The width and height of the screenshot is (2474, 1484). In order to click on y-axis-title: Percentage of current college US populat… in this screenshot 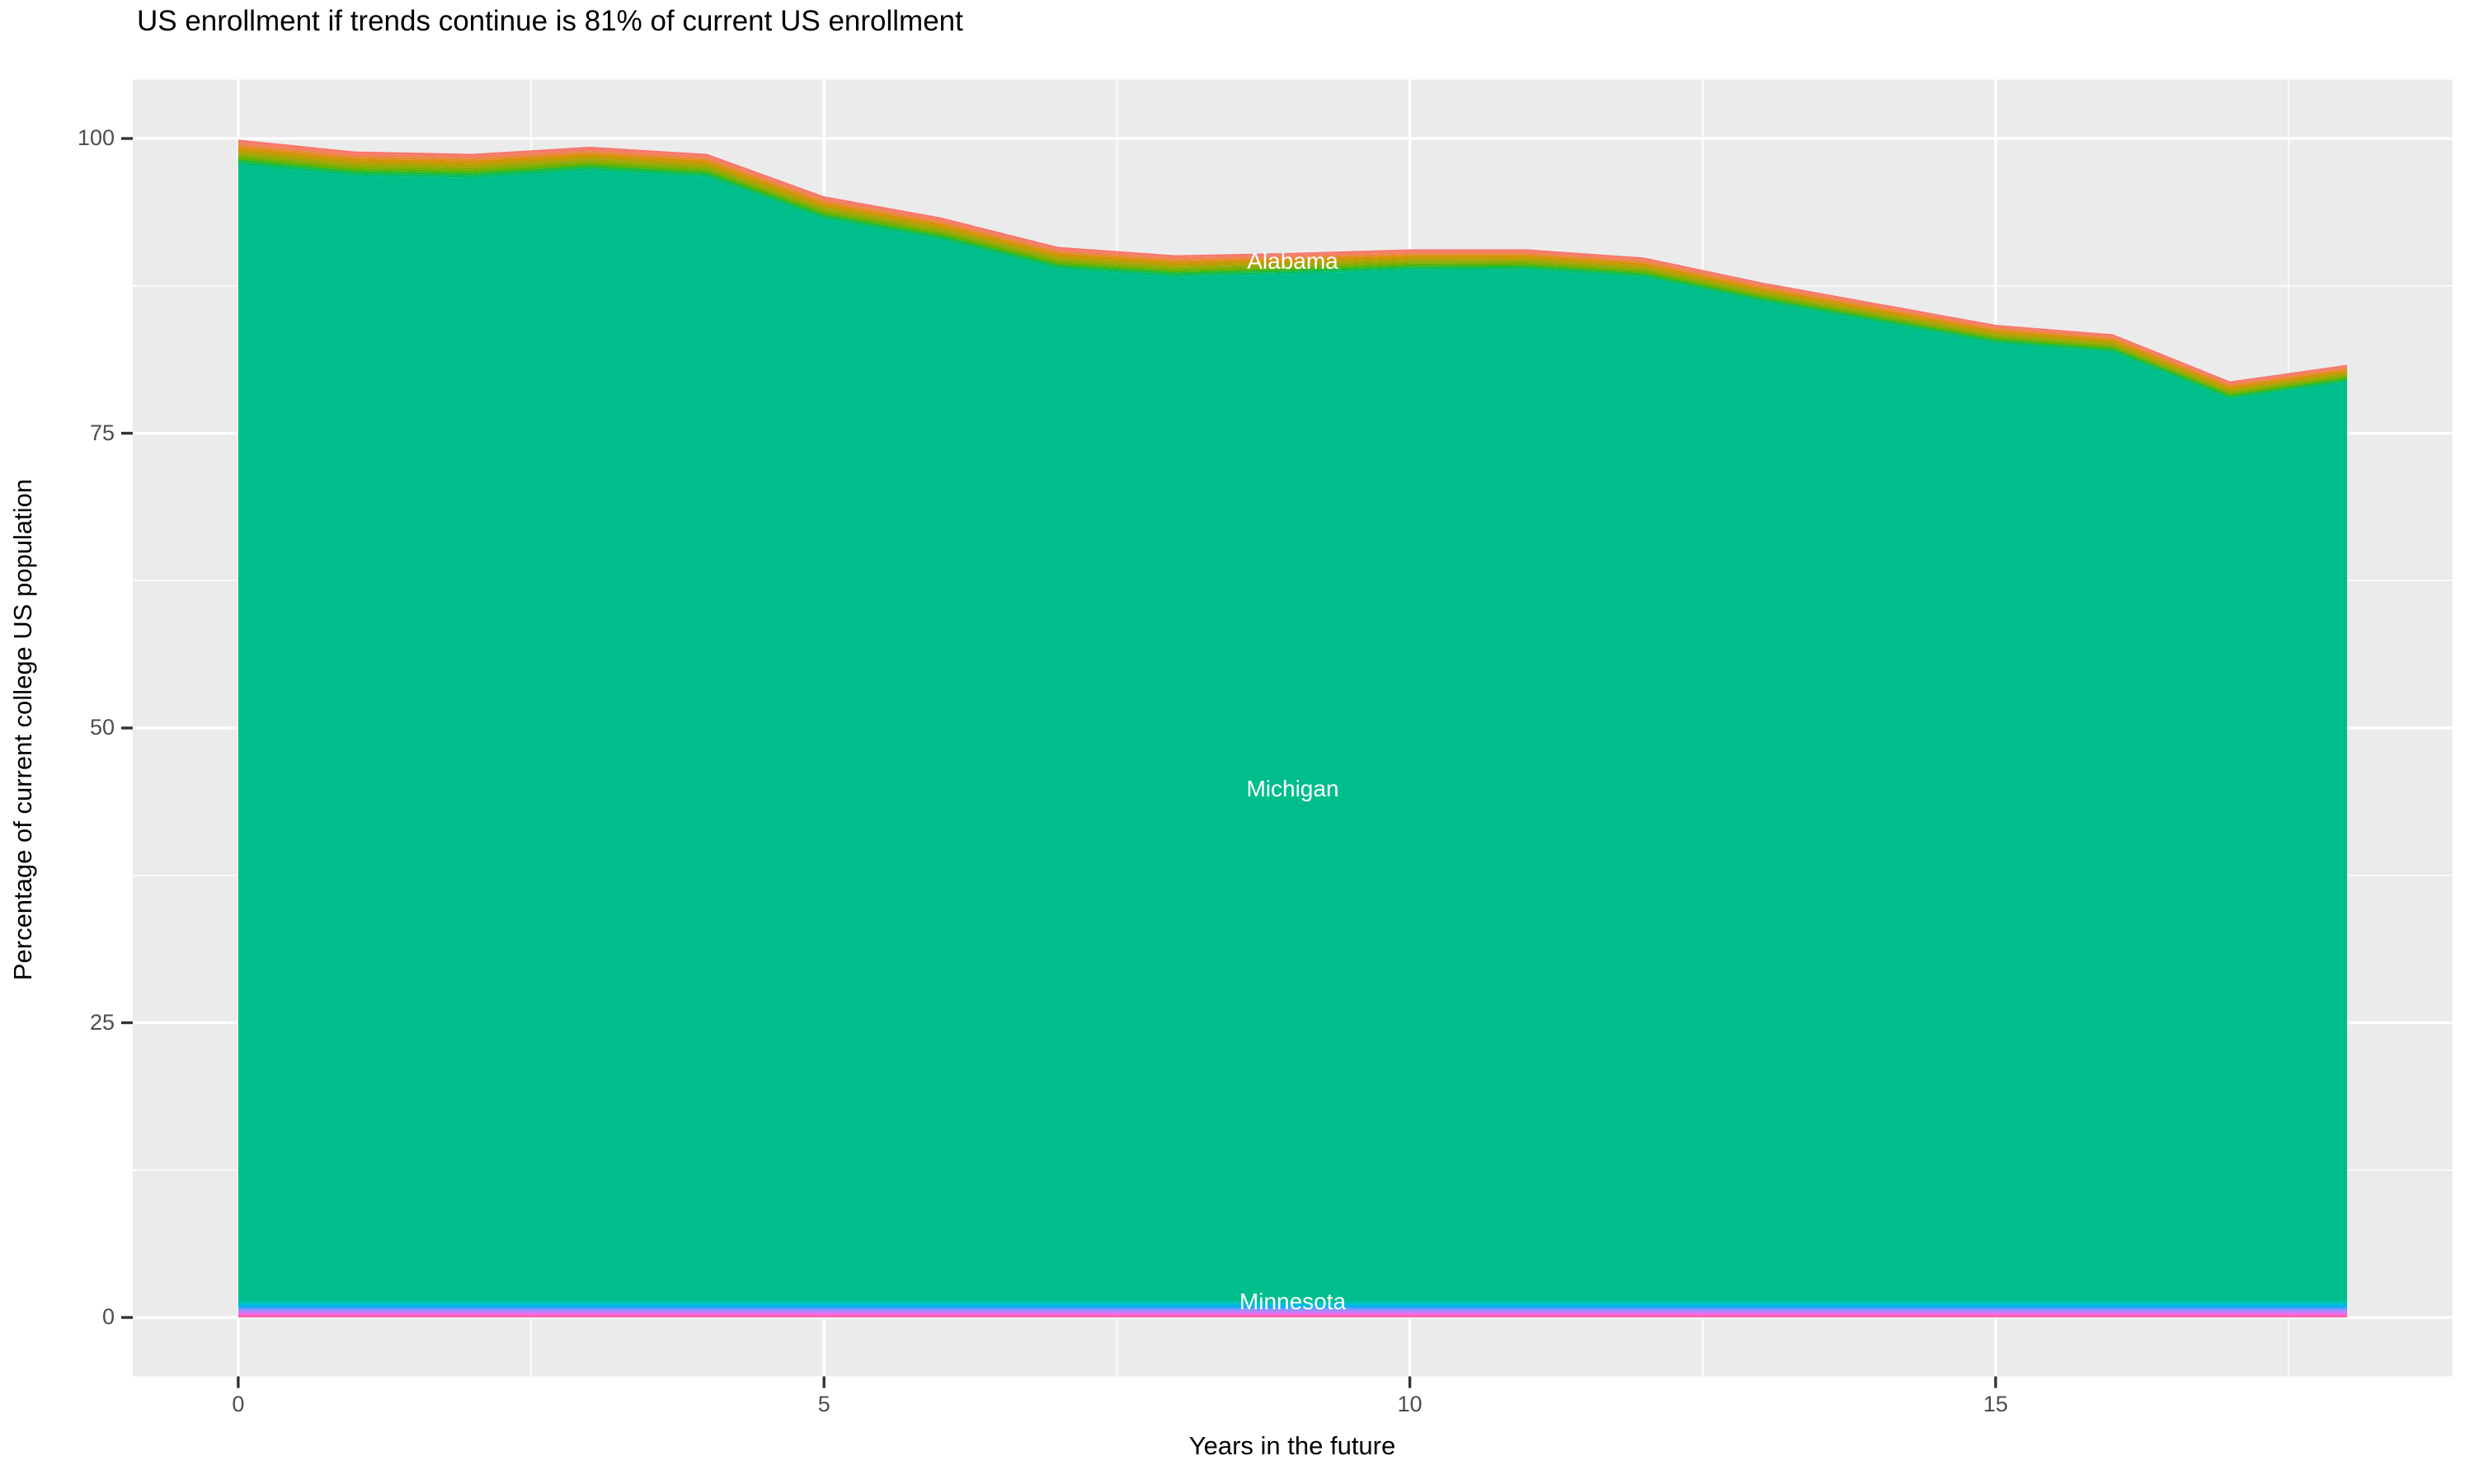, I will do `click(22, 729)`.